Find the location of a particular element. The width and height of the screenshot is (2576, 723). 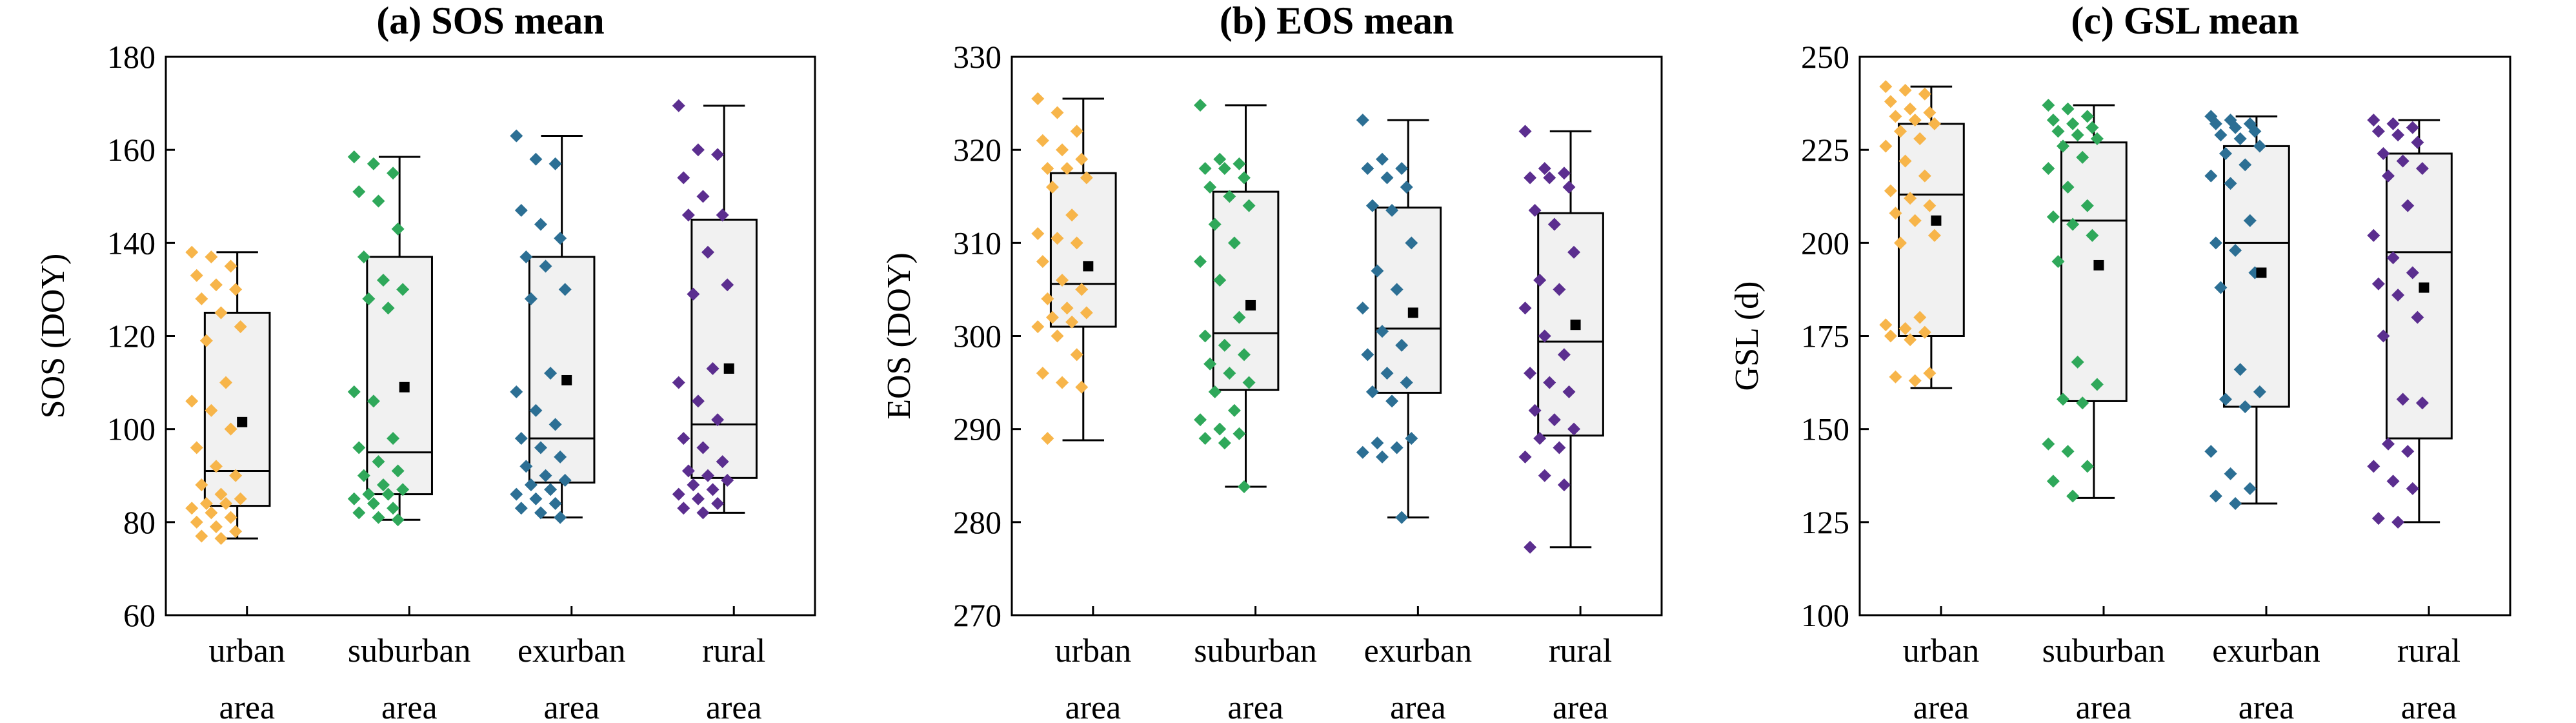

y-axis-label: SOS (DOY) is located at coordinates (53, 337).